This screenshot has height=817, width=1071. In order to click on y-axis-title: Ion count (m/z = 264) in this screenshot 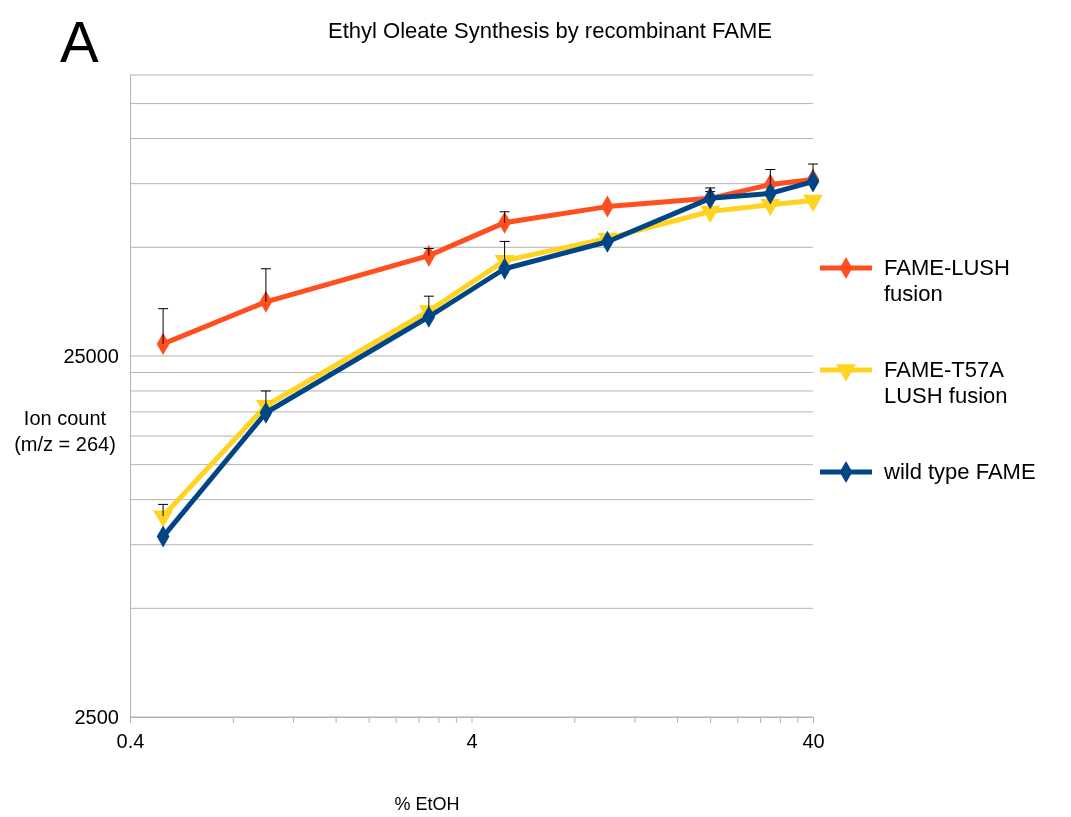, I will do `click(65, 431)`.